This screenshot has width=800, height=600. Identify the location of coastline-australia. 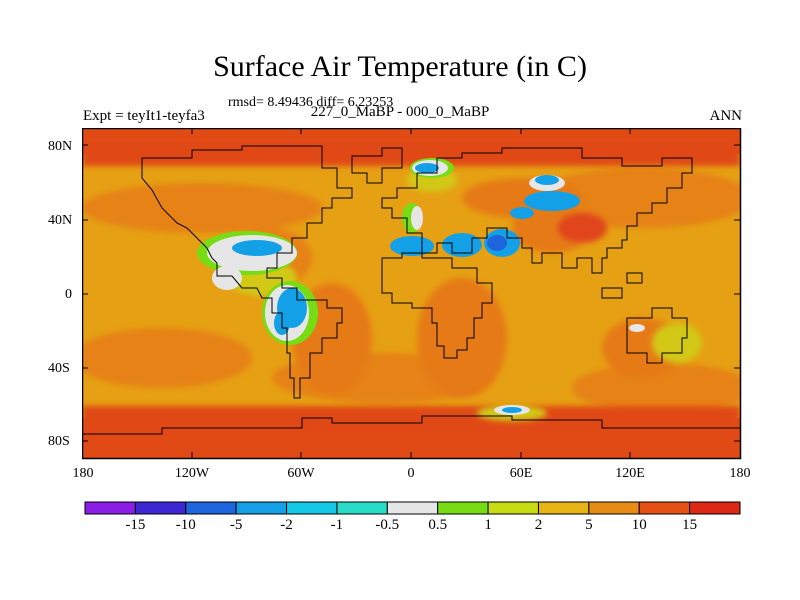
(657, 335).